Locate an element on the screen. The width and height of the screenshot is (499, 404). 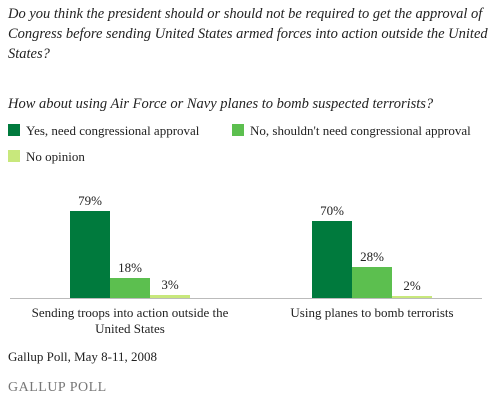
legend-label: Yes, need congressional approval is located at coordinates (113, 130).